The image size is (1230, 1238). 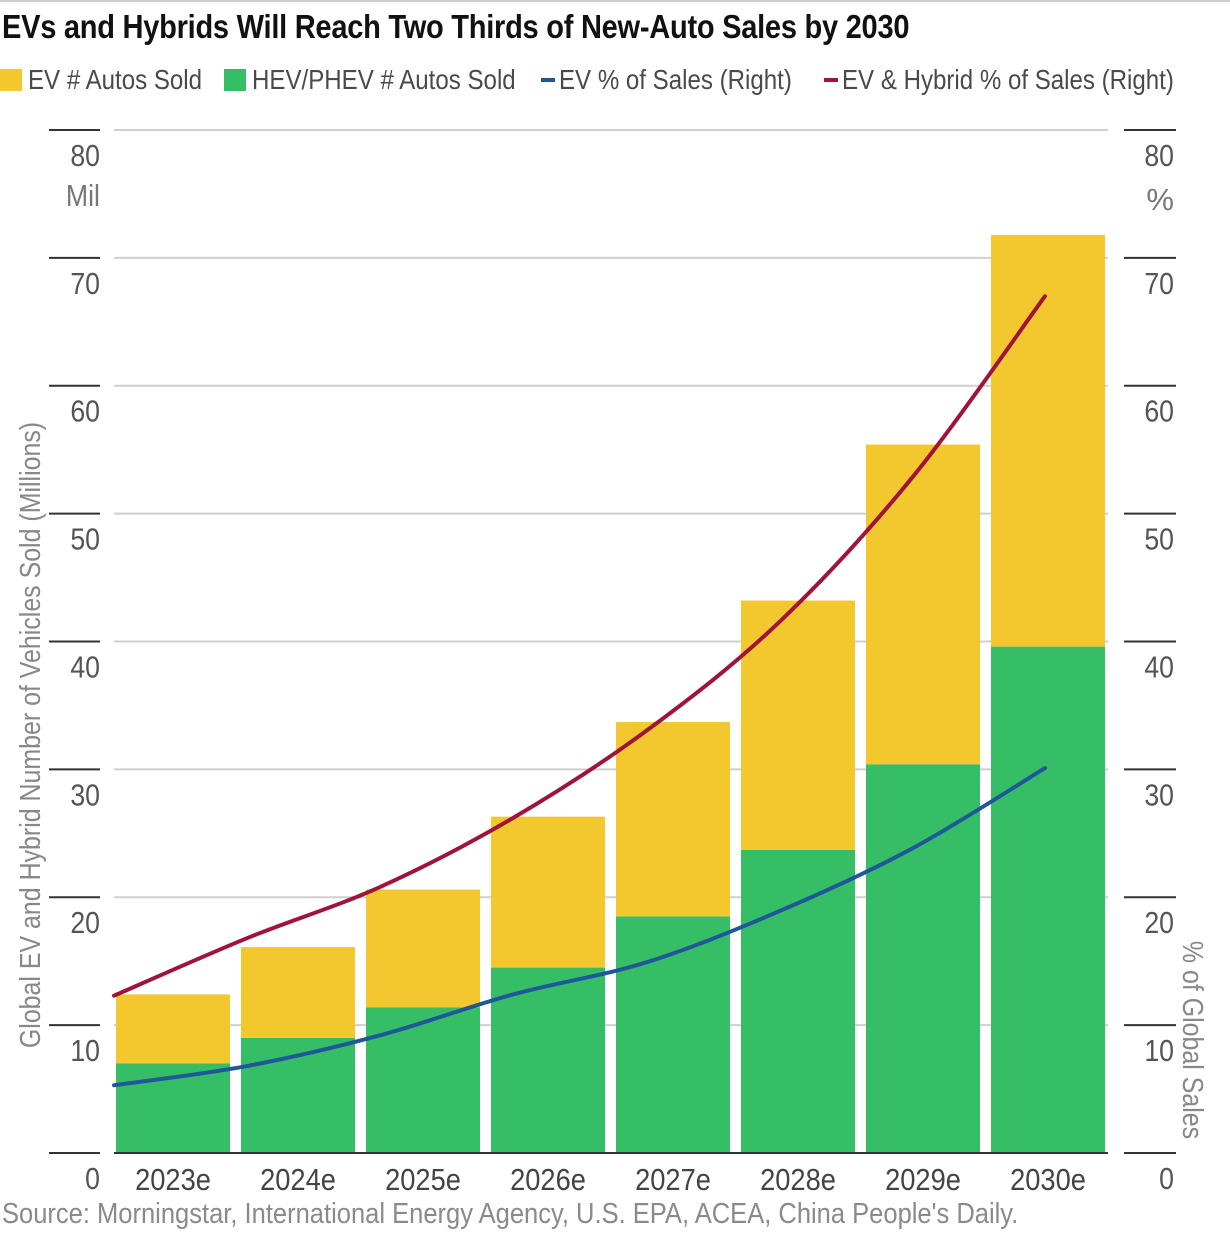 What do you see at coordinates (1159, 540) in the screenshot?
I see `right-axis-tick-label: 50` at bounding box center [1159, 540].